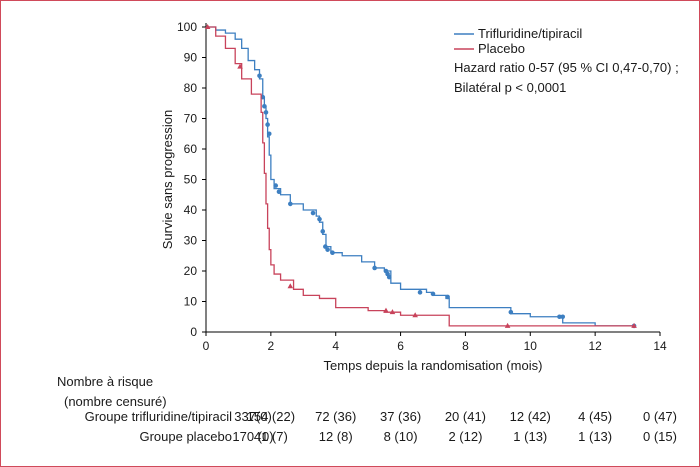 The image size is (700, 467). What do you see at coordinates (336, 416) in the screenshot?
I see `risk-cell: 72 (36)` at bounding box center [336, 416].